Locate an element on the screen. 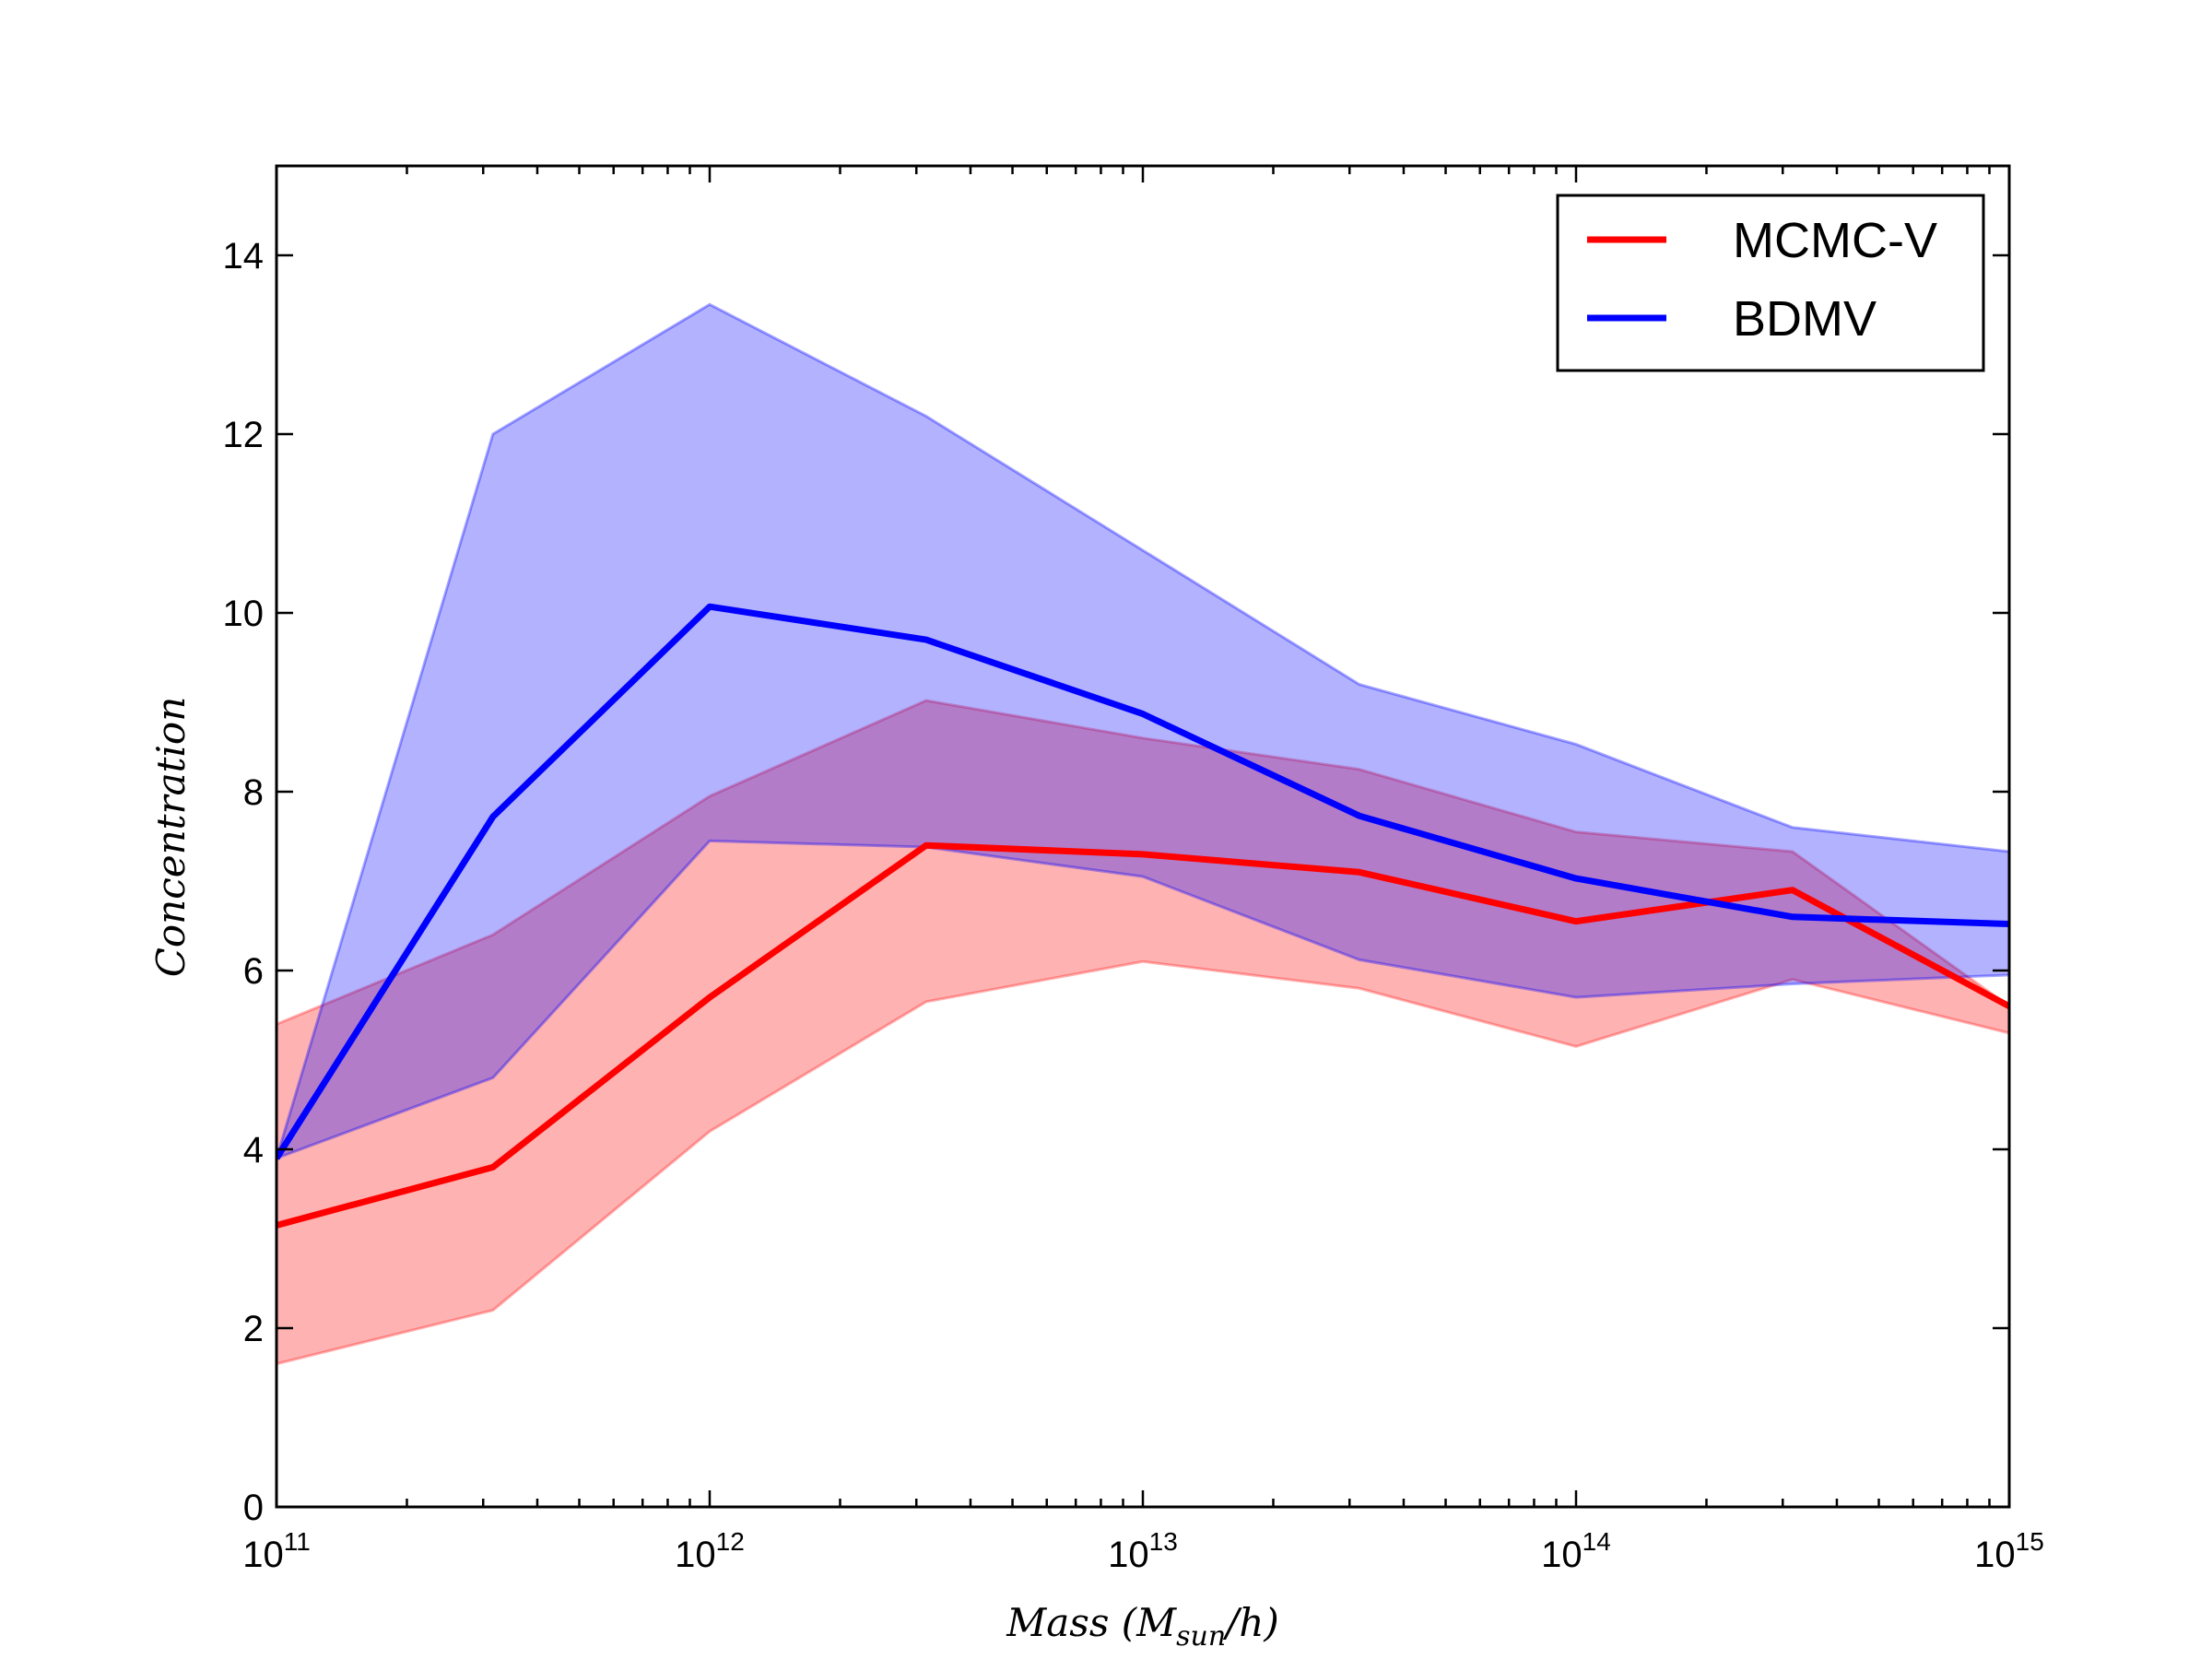 The width and height of the screenshot is (2212, 1659). y-tick-label: 4 is located at coordinates (253, 1150).